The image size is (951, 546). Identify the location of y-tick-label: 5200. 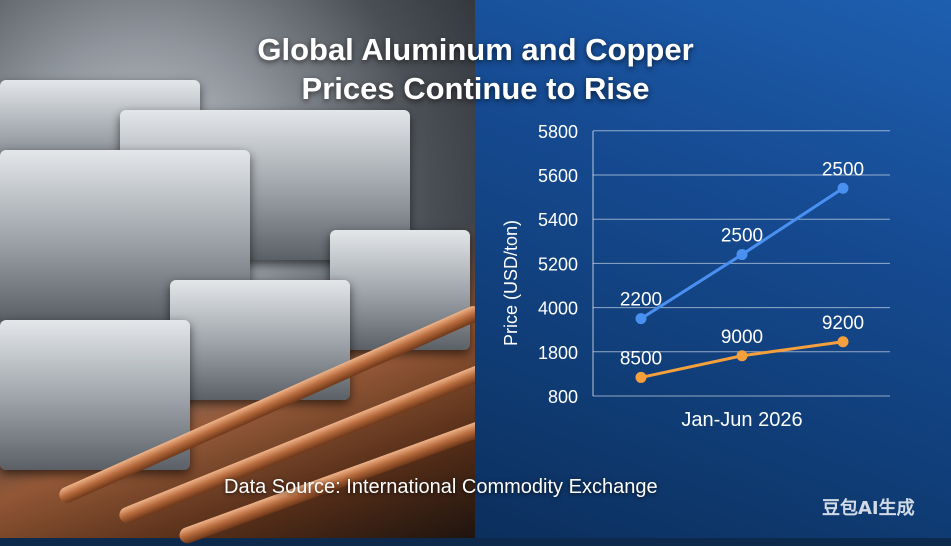
(558, 264).